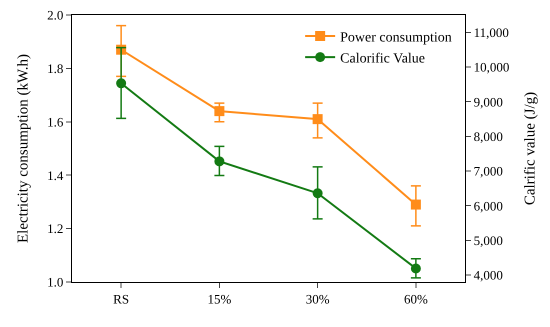 This screenshot has height=327, width=550. Describe the element at coordinates (396, 38) in the screenshot. I see `legend-label: Power consumption` at that location.